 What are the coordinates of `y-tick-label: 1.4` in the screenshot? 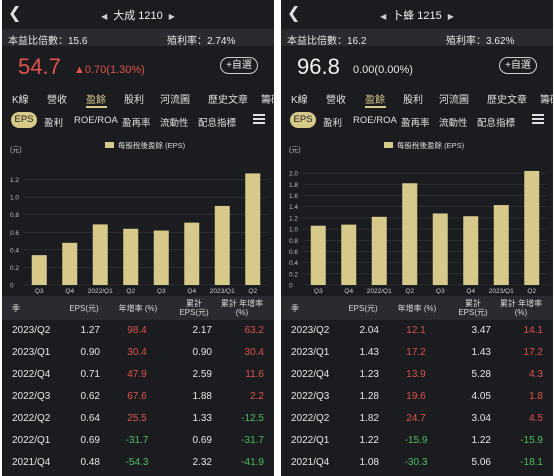 It's located at (293, 207).